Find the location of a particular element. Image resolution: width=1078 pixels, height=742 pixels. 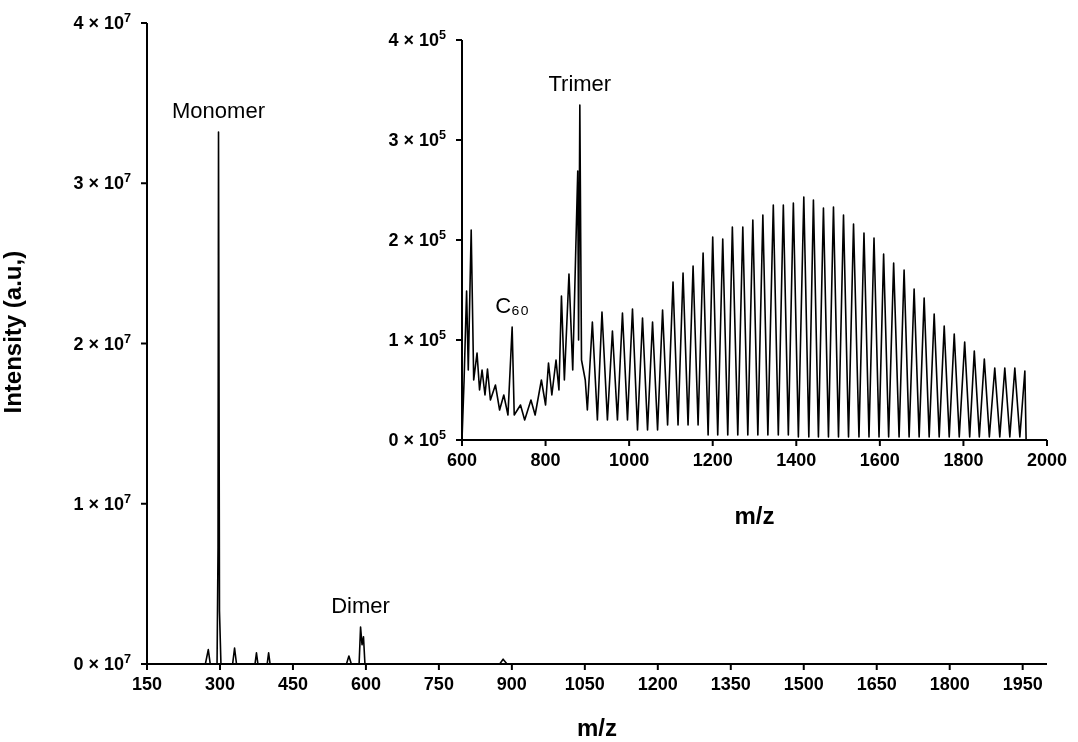

y-tick-label: 2 × 10$^{7}$ is located at coordinates (102, 342).